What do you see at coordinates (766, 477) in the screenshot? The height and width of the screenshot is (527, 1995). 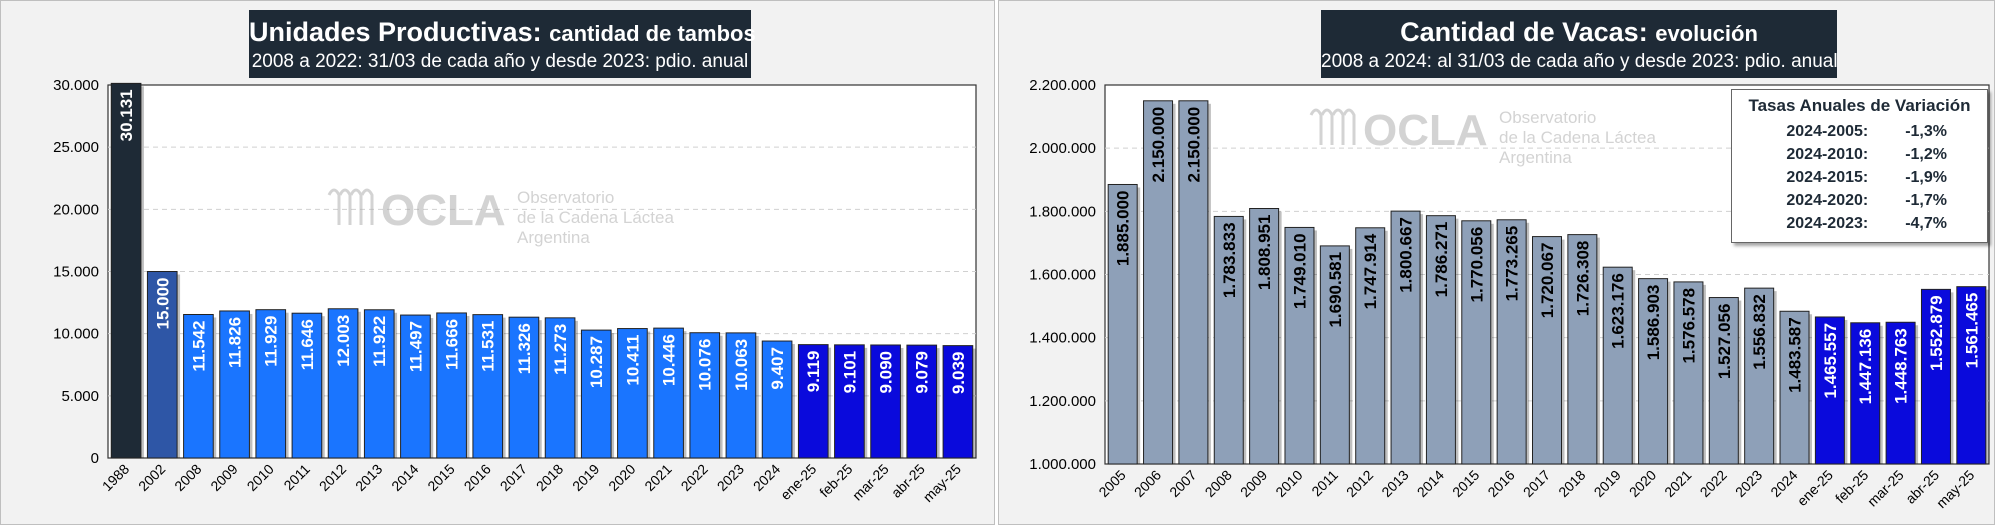 I see `x-tick-label: 2024` at bounding box center [766, 477].